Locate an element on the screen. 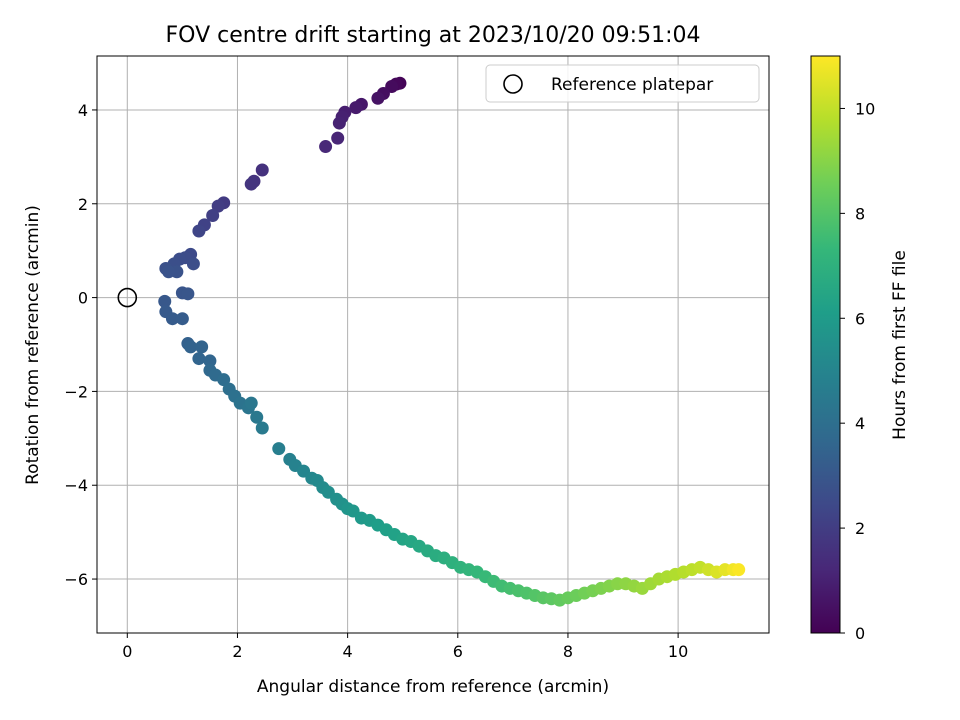 Image resolution: width=960 pixels, height=720 pixels. y-tick-label: 4 is located at coordinates (83, 110).